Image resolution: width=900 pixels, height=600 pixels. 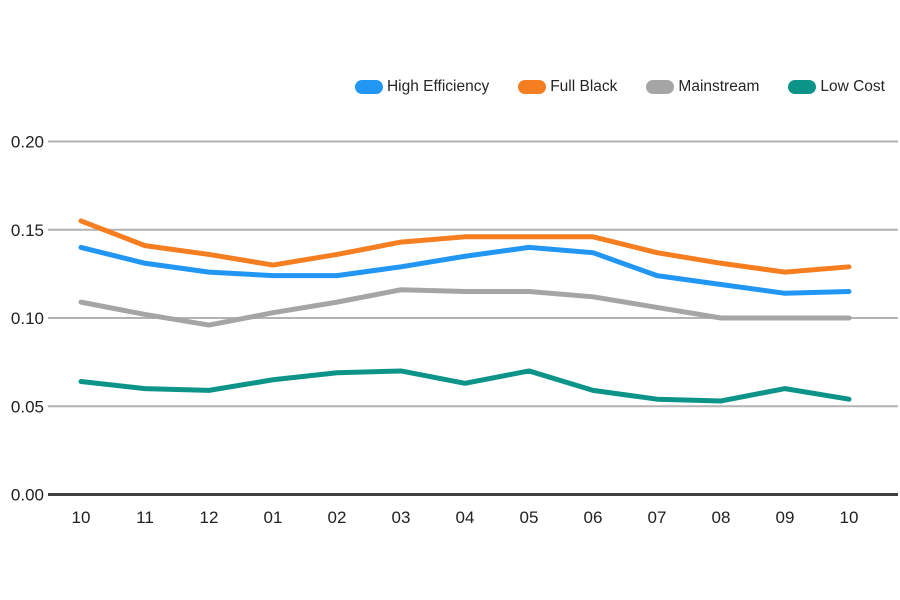 What do you see at coordinates (465, 307) in the screenshot?
I see `series-line-mainstream` at bounding box center [465, 307].